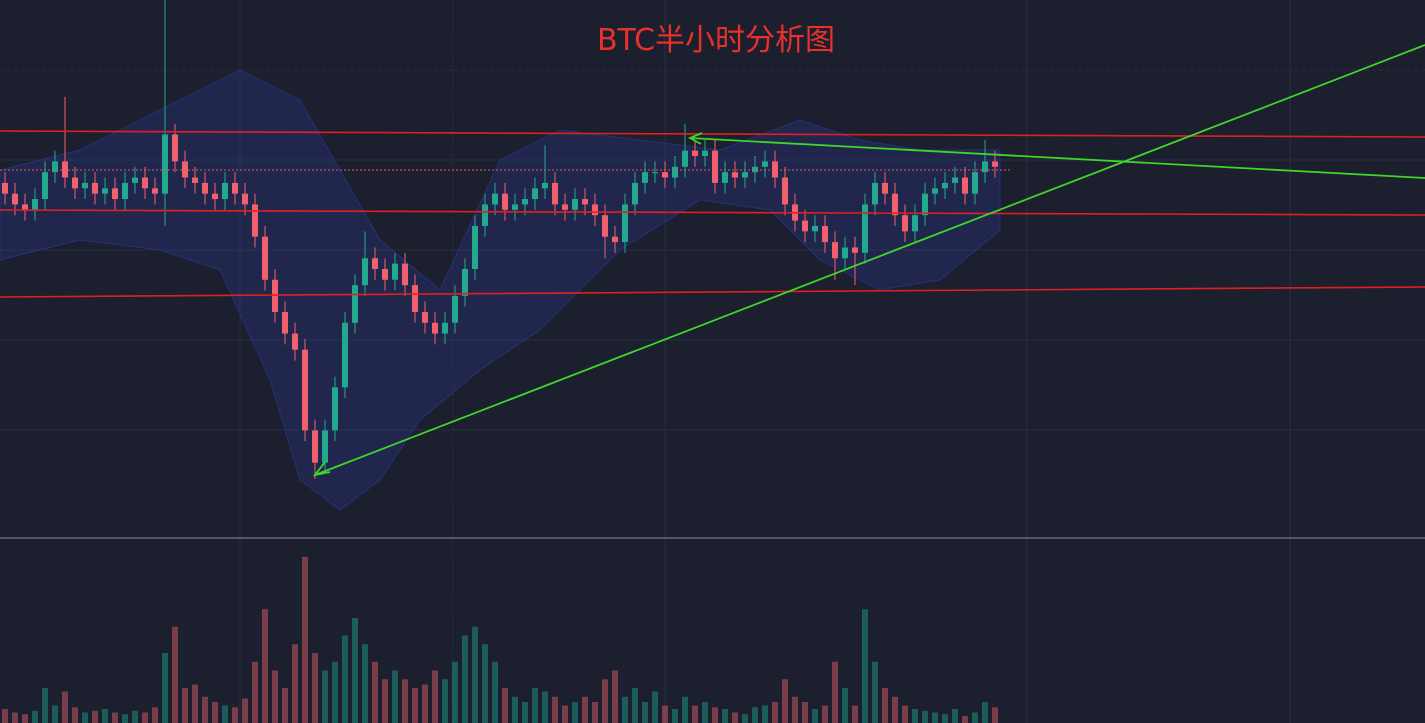 The height and width of the screenshot is (723, 1425). I want to click on chart-title: BTC半小时分析图, so click(716, 40).